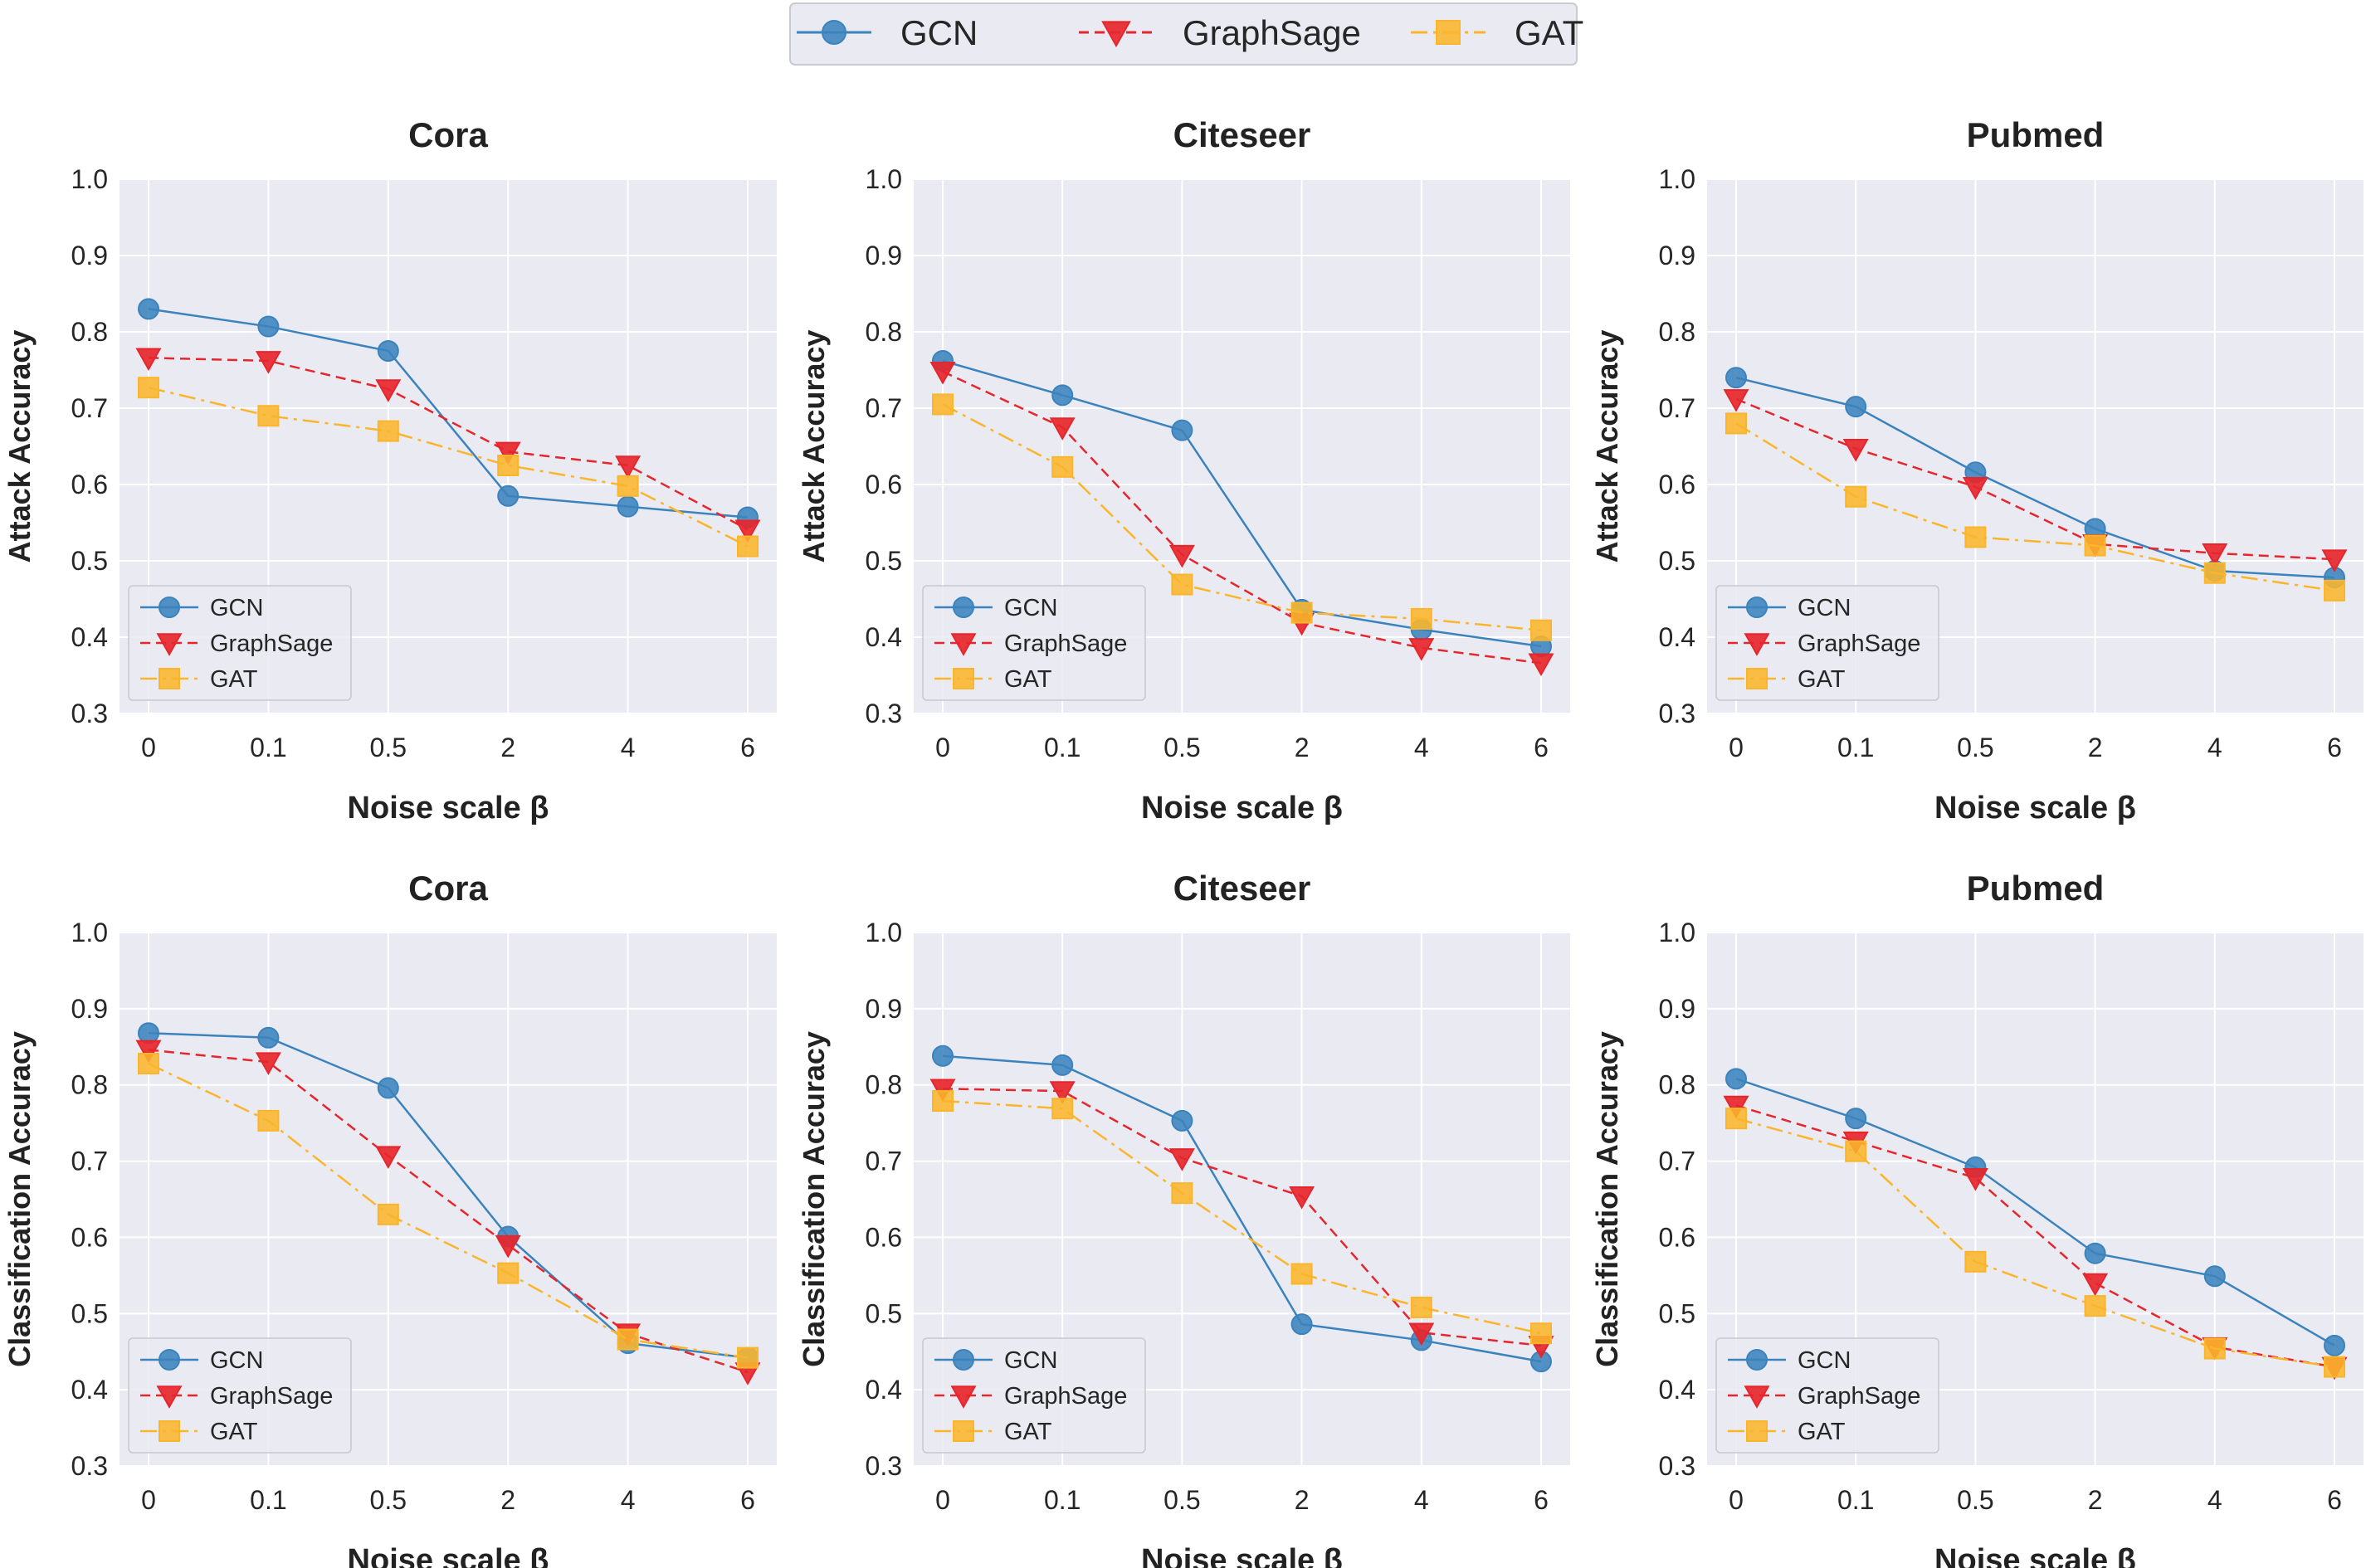 The image size is (2366, 1568). Describe the element at coordinates (1448, 32) in the screenshot. I see `top-legend-marker-gat` at that location.